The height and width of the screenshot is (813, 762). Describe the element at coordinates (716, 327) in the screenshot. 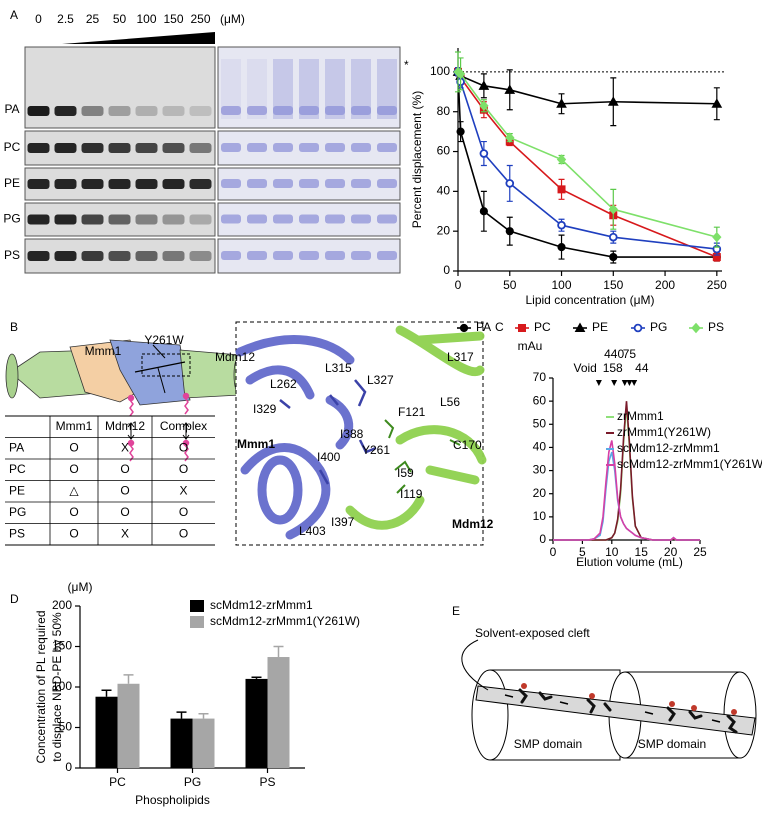

I see `legend-label: PS` at that location.